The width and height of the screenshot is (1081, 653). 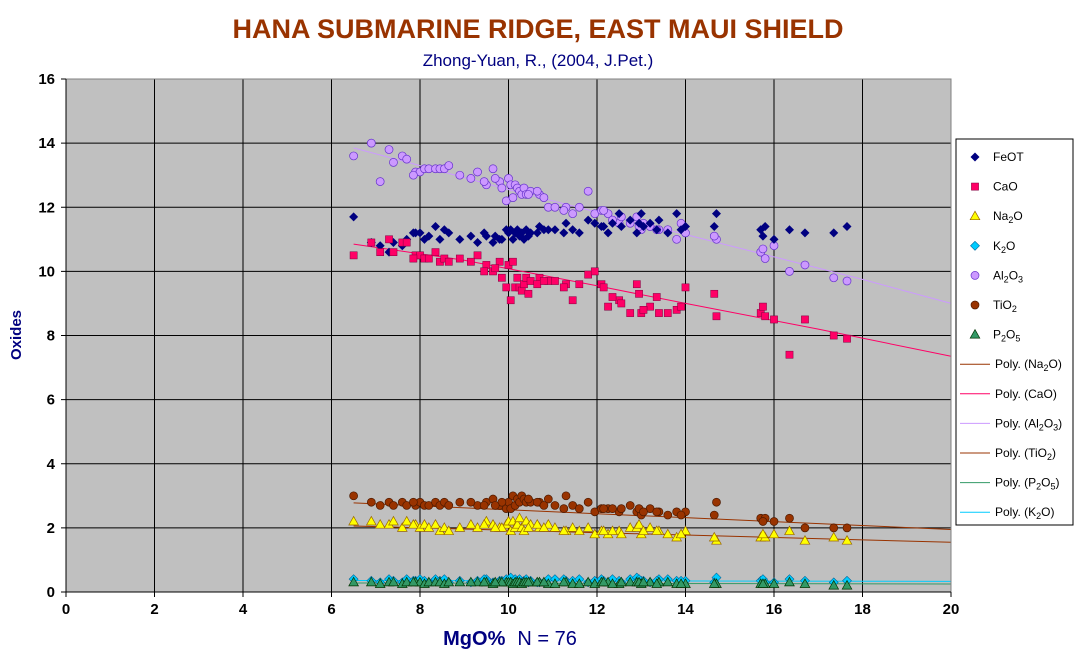 I want to click on y-tick-label: 14, so click(x=46, y=143).